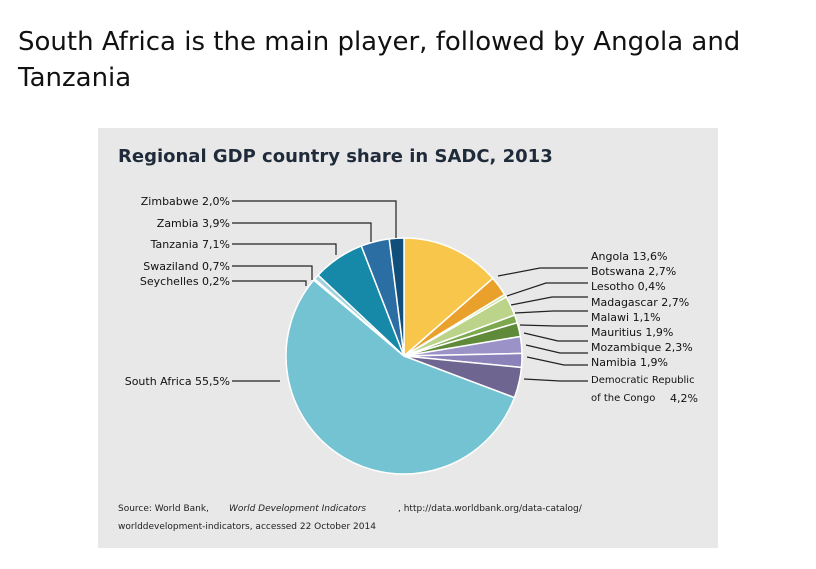 Image resolution: width=816 pixels, height=569 pixels. Describe the element at coordinates (629, 256) in the screenshot. I see `label-angola: Angola 13,6%` at that location.